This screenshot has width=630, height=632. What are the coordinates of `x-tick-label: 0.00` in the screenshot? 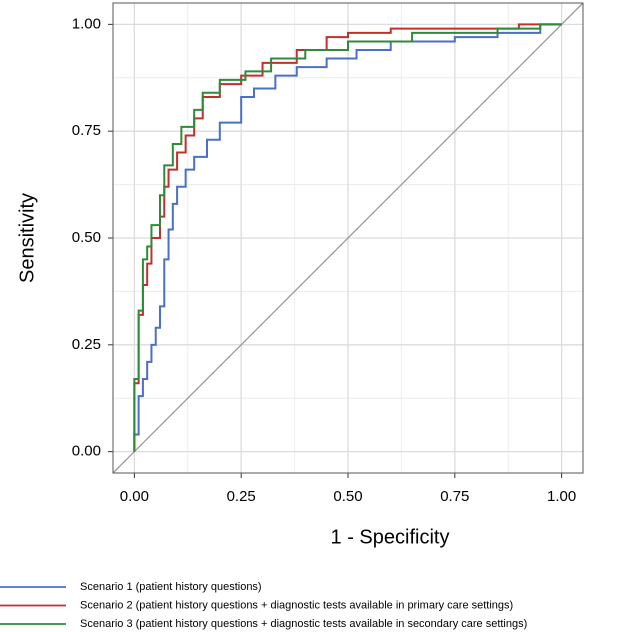 It's located at (134, 496).